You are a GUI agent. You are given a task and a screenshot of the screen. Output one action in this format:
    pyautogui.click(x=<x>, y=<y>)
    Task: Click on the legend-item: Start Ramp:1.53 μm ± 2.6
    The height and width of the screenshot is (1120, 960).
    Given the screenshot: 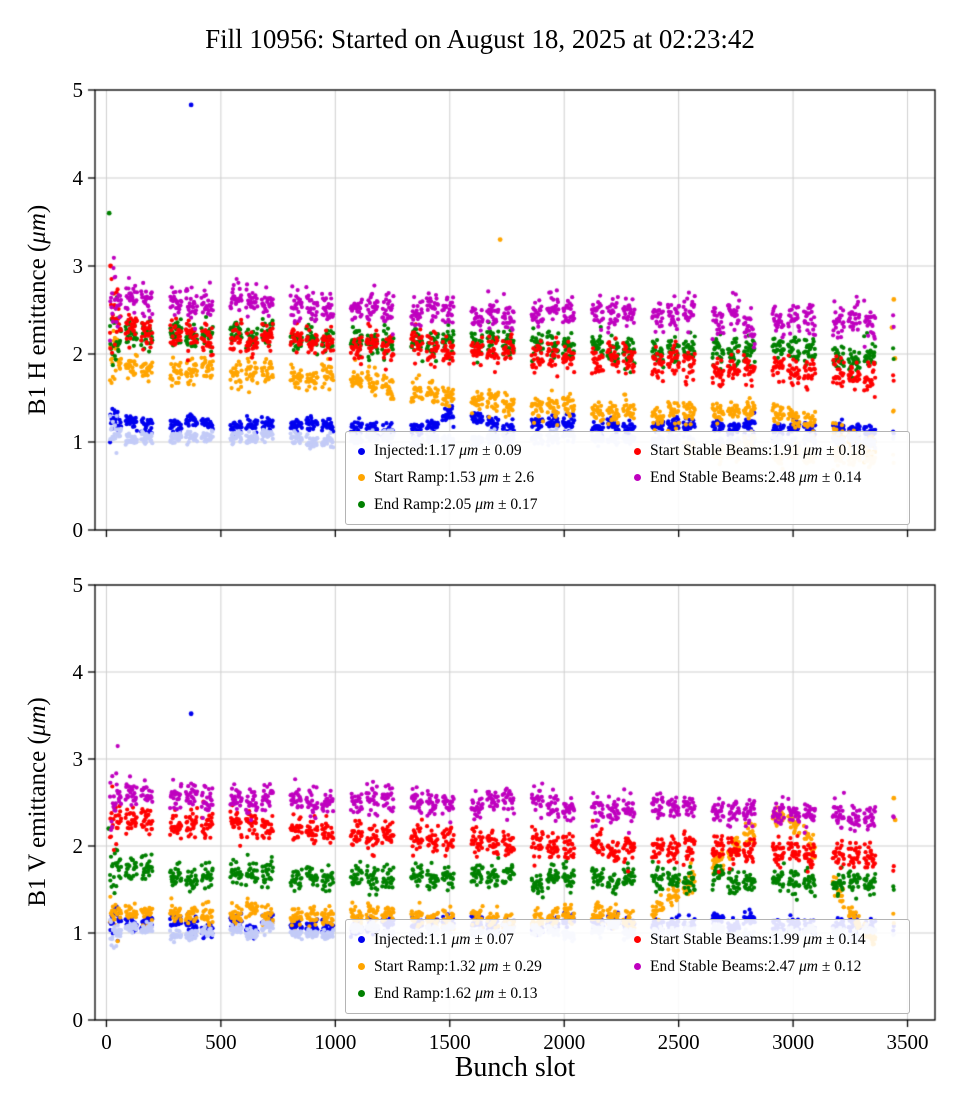 What is the action you would take?
    pyautogui.click(x=496, y=478)
    